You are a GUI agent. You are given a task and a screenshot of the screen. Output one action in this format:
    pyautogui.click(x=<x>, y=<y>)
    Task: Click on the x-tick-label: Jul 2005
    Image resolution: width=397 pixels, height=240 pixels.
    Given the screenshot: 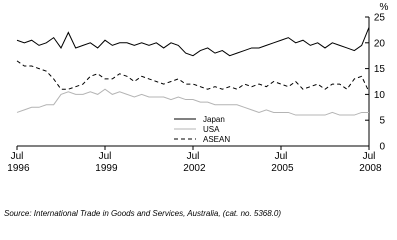 What is the action you would take?
    pyautogui.click(x=280, y=162)
    